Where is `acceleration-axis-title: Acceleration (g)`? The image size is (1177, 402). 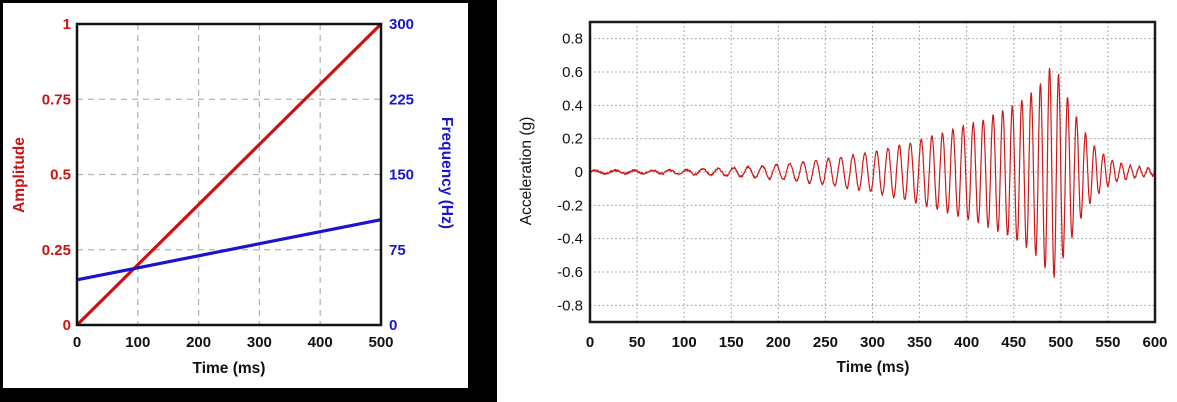 acceleration-axis-title: Acceleration (g) is located at coordinates (526, 171).